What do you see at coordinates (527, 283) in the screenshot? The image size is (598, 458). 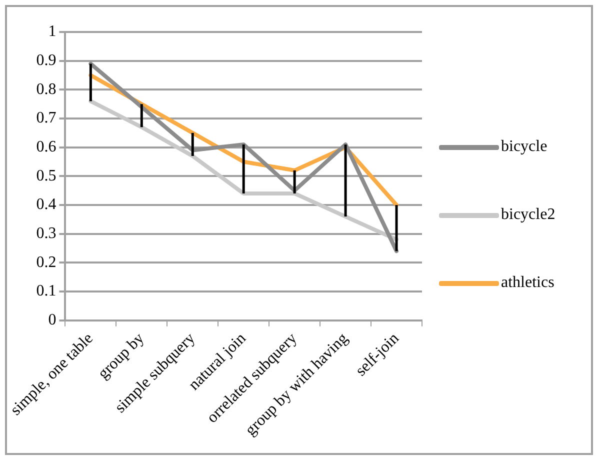 I see `legend-label: athletics` at bounding box center [527, 283].